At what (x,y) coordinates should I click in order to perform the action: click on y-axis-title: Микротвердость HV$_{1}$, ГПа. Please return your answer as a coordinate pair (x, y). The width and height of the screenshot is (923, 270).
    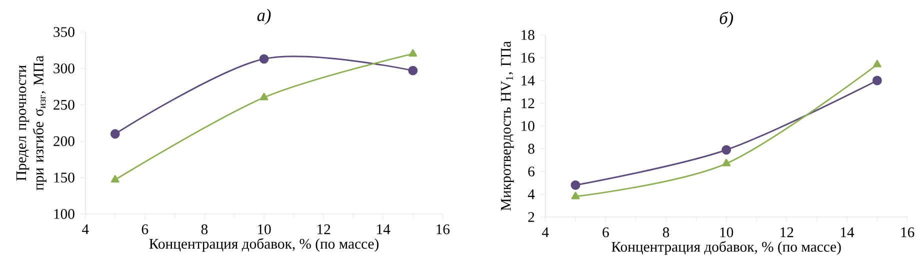
    Looking at the image, I should click on (507, 126).